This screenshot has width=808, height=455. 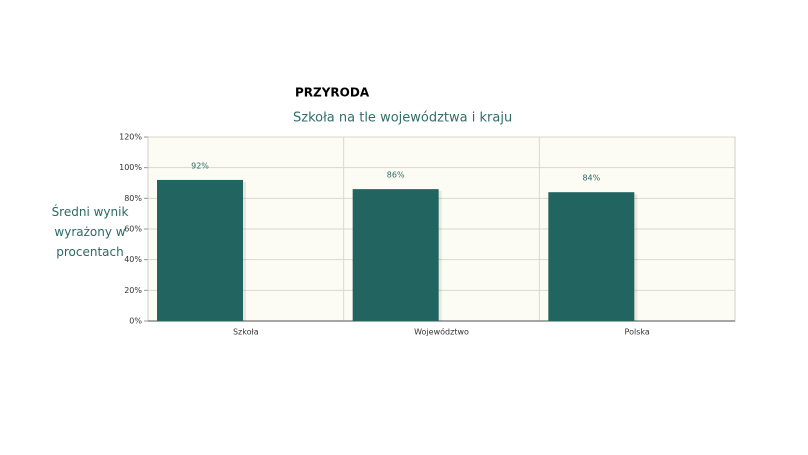 What do you see at coordinates (637, 332) in the screenshot?
I see `x-tick-label: Polska` at bounding box center [637, 332].